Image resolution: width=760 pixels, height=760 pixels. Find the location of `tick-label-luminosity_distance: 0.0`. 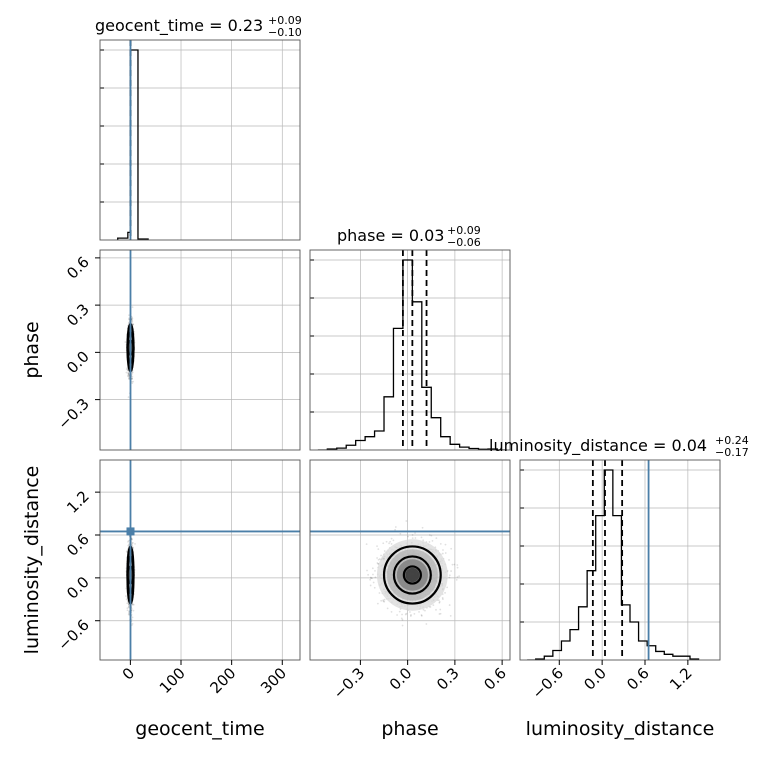

tick-label-luminosity_distance: 0.0 is located at coordinates (78, 588).